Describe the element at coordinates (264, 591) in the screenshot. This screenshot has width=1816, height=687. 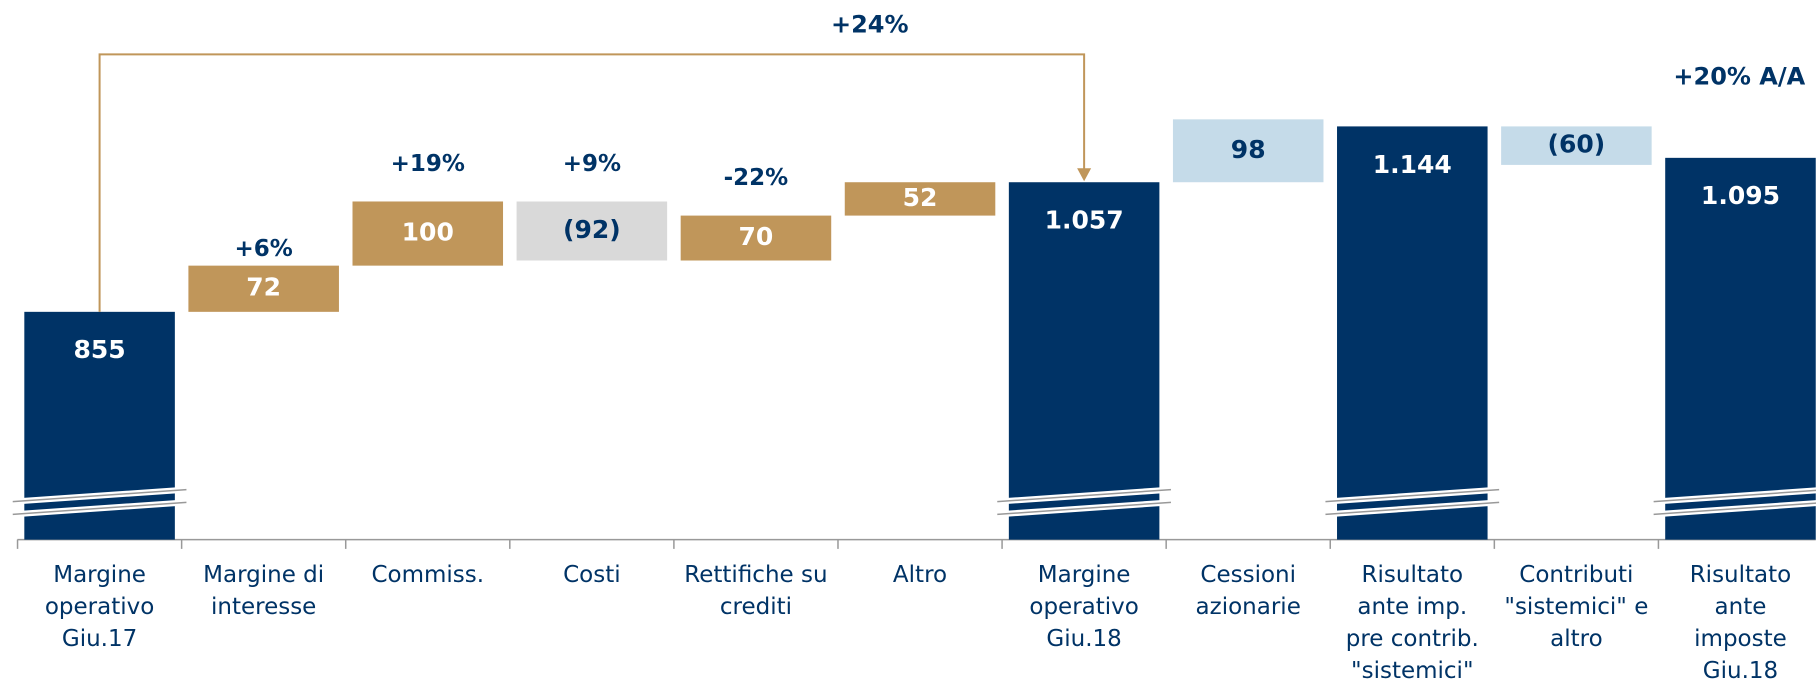
I see `x-tick-label: Margine di interesse` at that location.